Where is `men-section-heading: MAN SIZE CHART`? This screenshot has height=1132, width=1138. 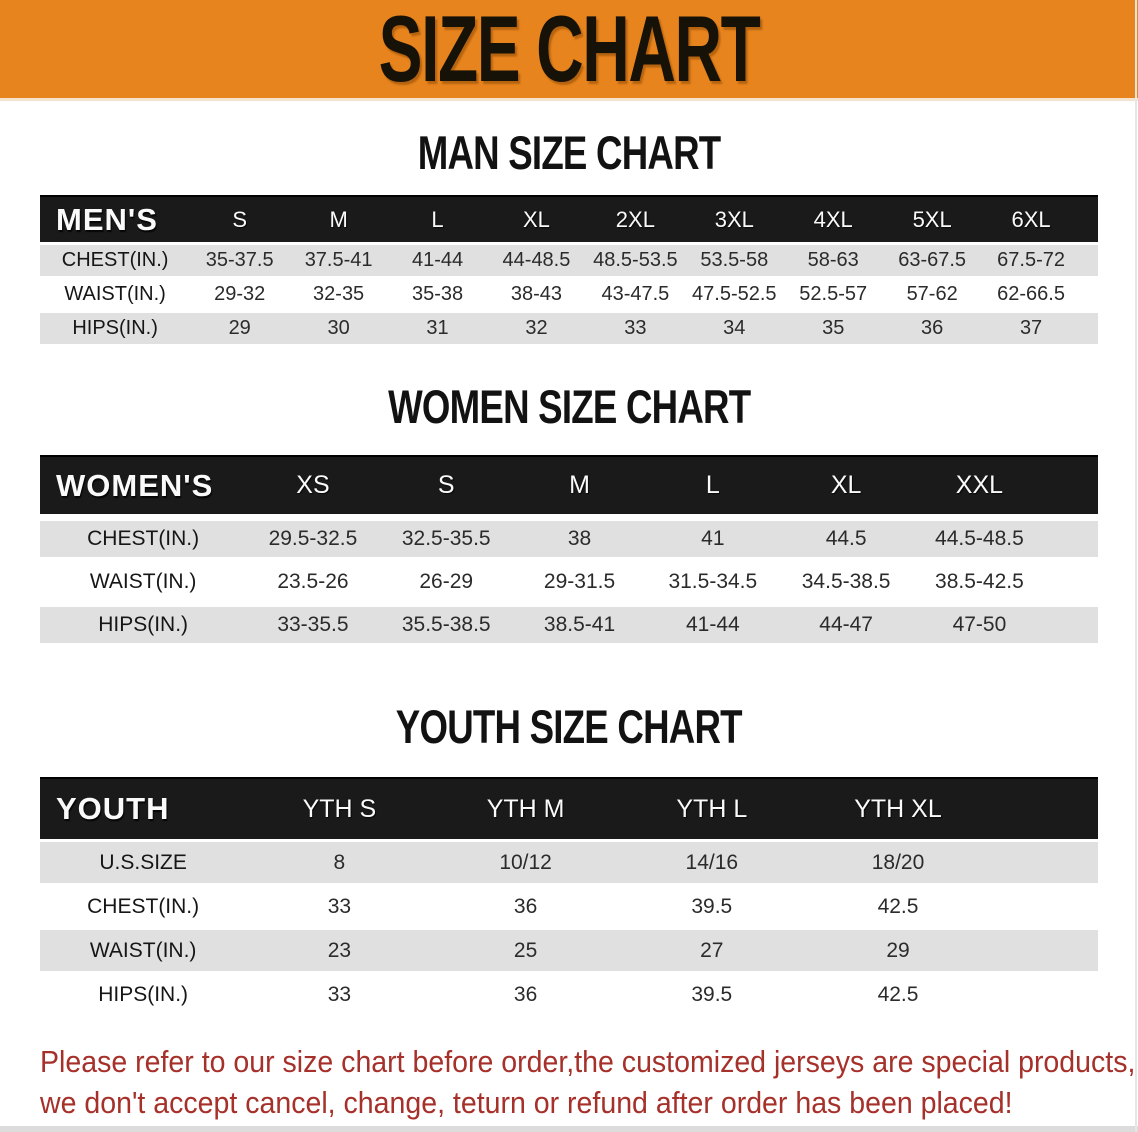 men-section-heading: MAN SIZE CHART is located at coordinates (569, 152).